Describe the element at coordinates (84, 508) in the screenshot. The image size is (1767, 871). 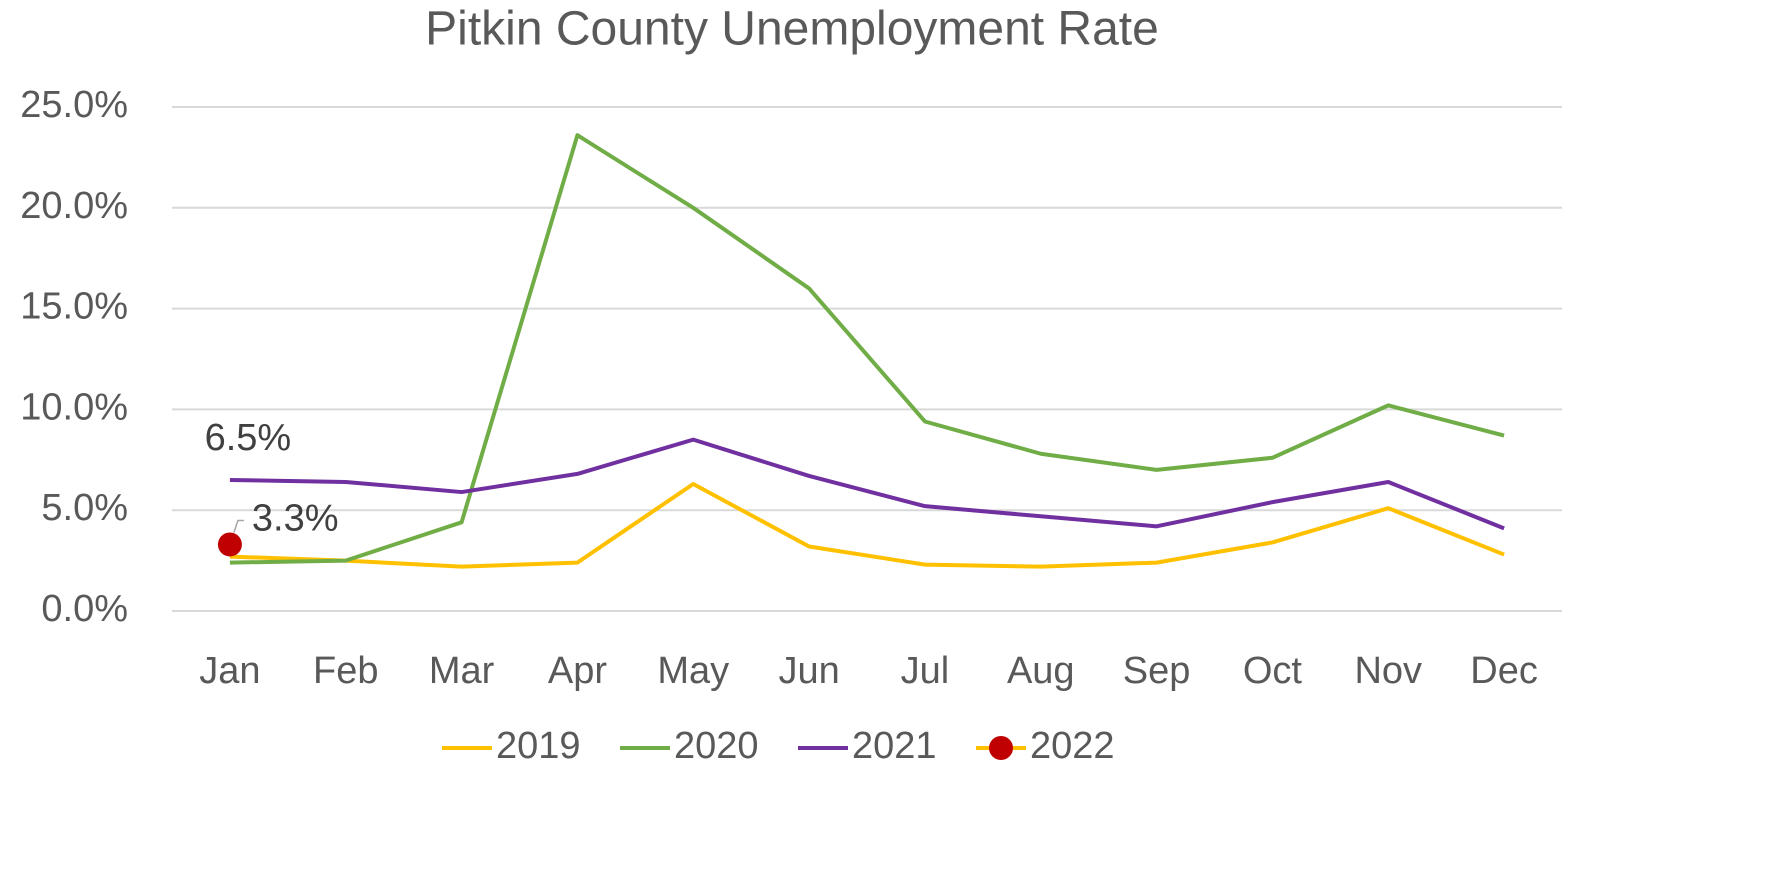
I see `y-tick-label: 5.0%` at that location.